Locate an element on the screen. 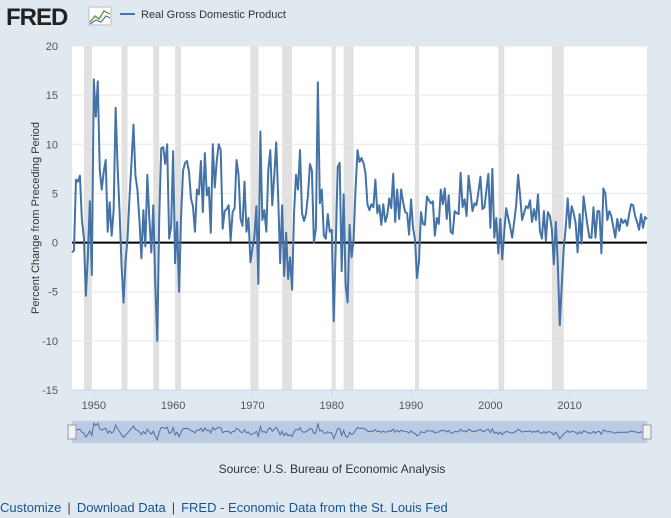 The image size is (671, 518). y-tick-label: 0 is located at coordinates (55, 244).